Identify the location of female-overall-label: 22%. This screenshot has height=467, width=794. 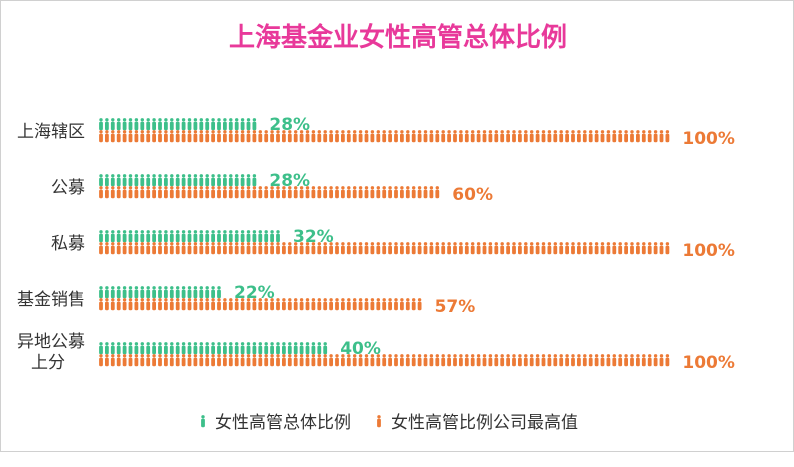
(254, 293).